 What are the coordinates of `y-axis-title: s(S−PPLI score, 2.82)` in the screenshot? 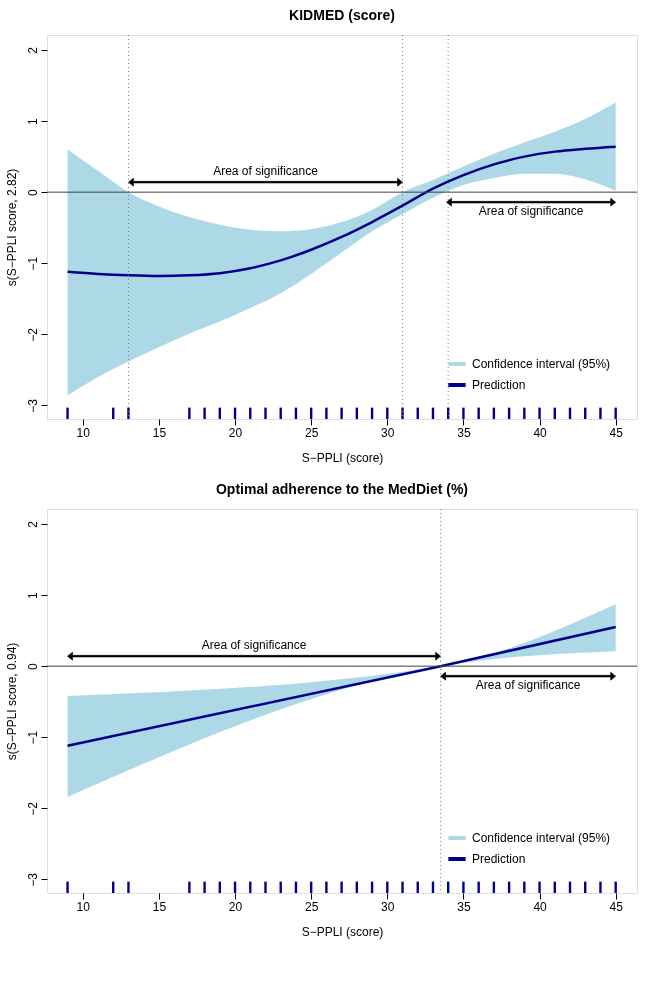 It's located at (11, 227).